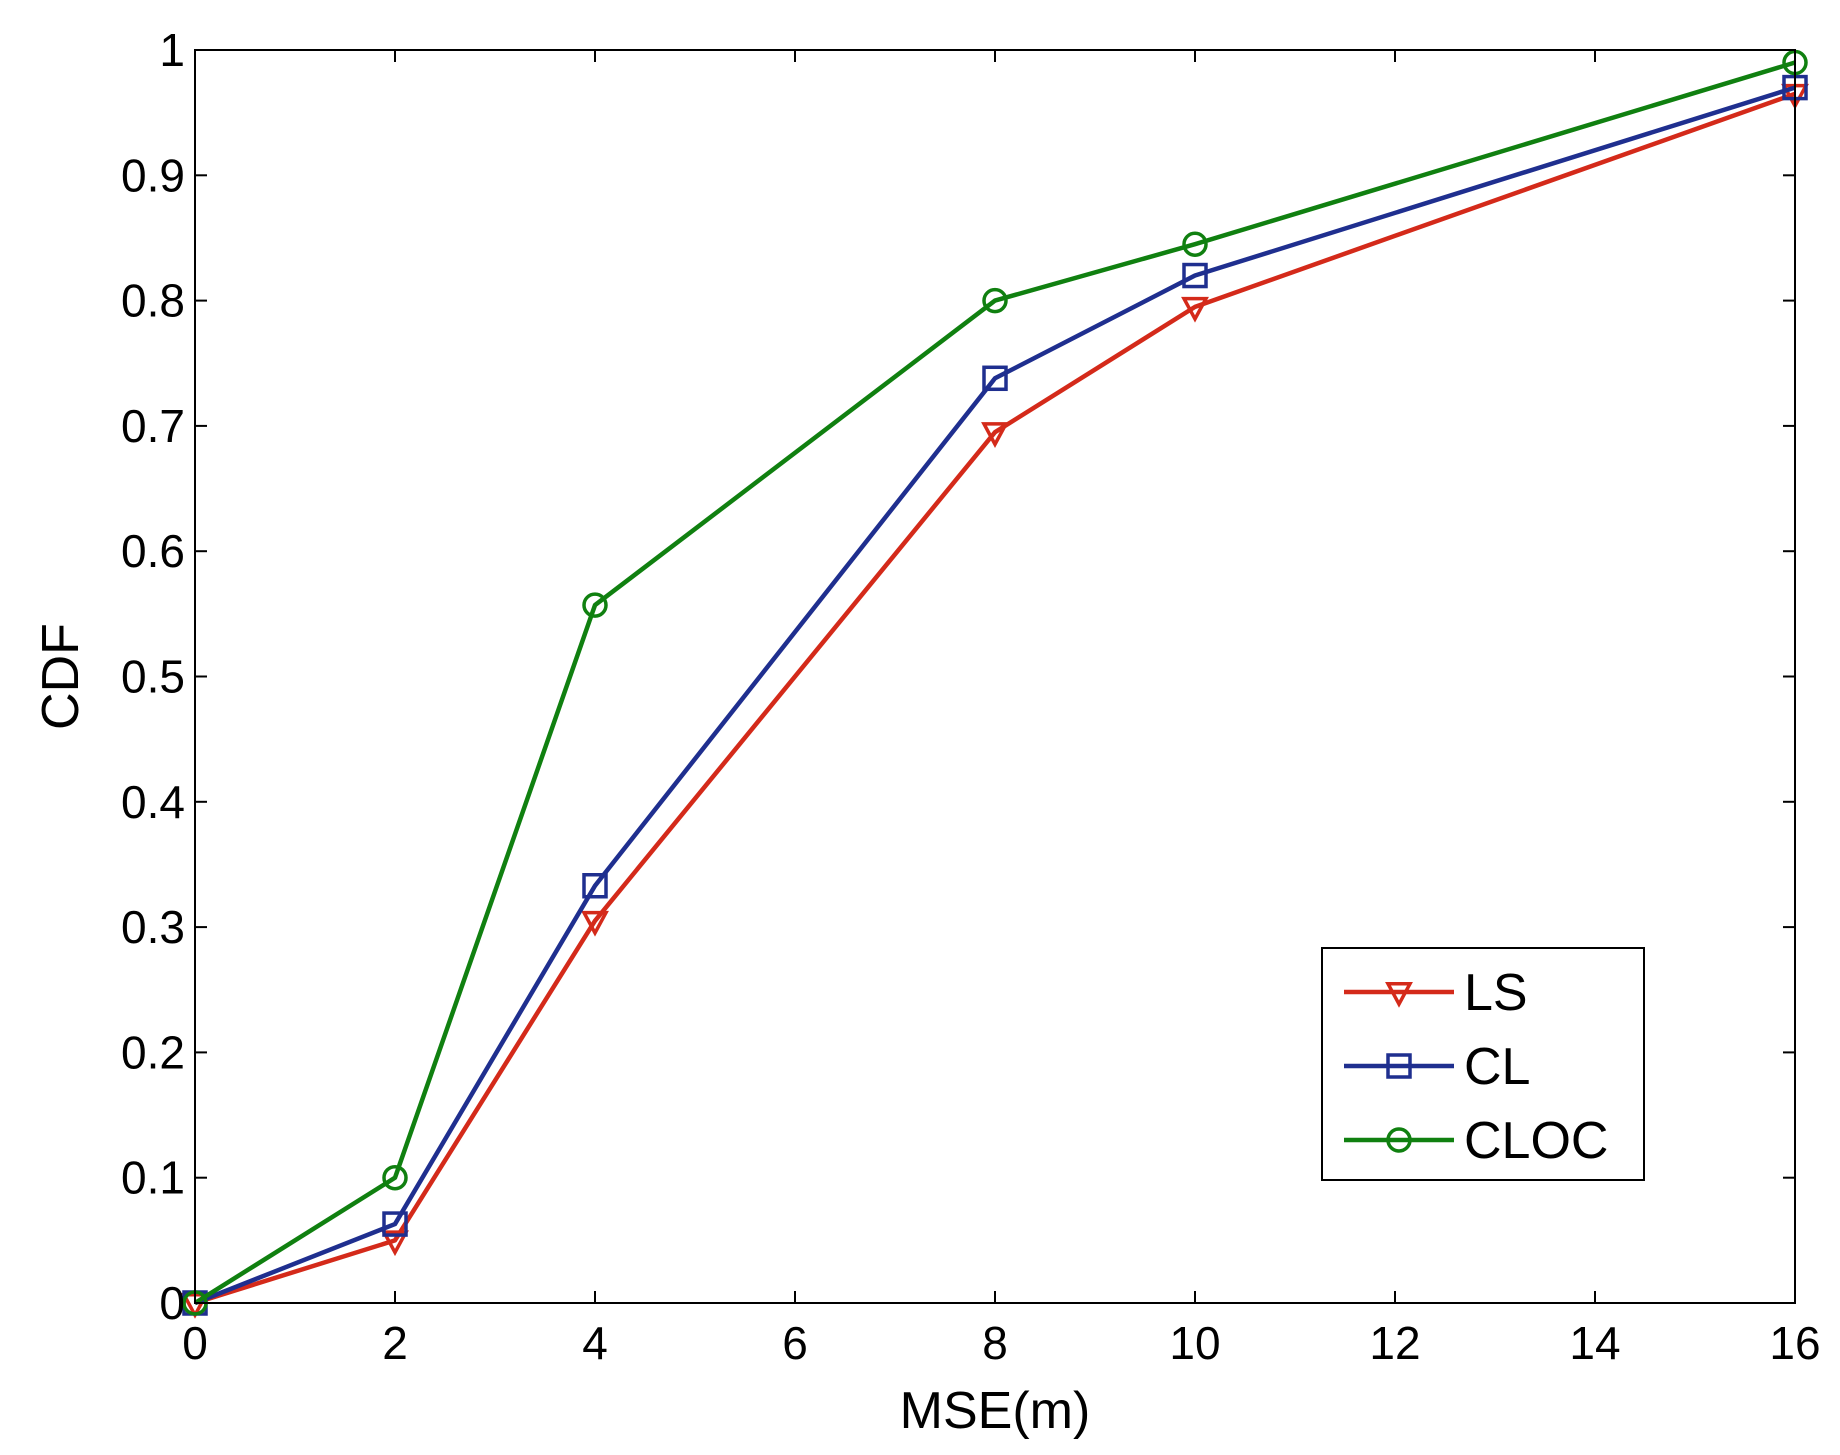 The height and width of the screenshot is (1455, 1840). I want to click on x-tick-label: 2, so click(395, 1343).